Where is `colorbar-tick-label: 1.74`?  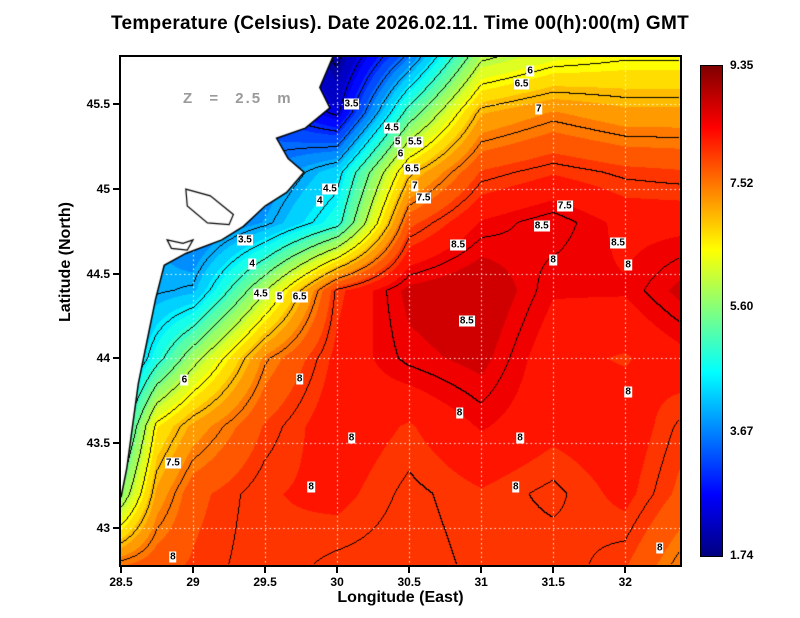
colorbar-tick-label: 1.74 is located at coordinates (742, 555).